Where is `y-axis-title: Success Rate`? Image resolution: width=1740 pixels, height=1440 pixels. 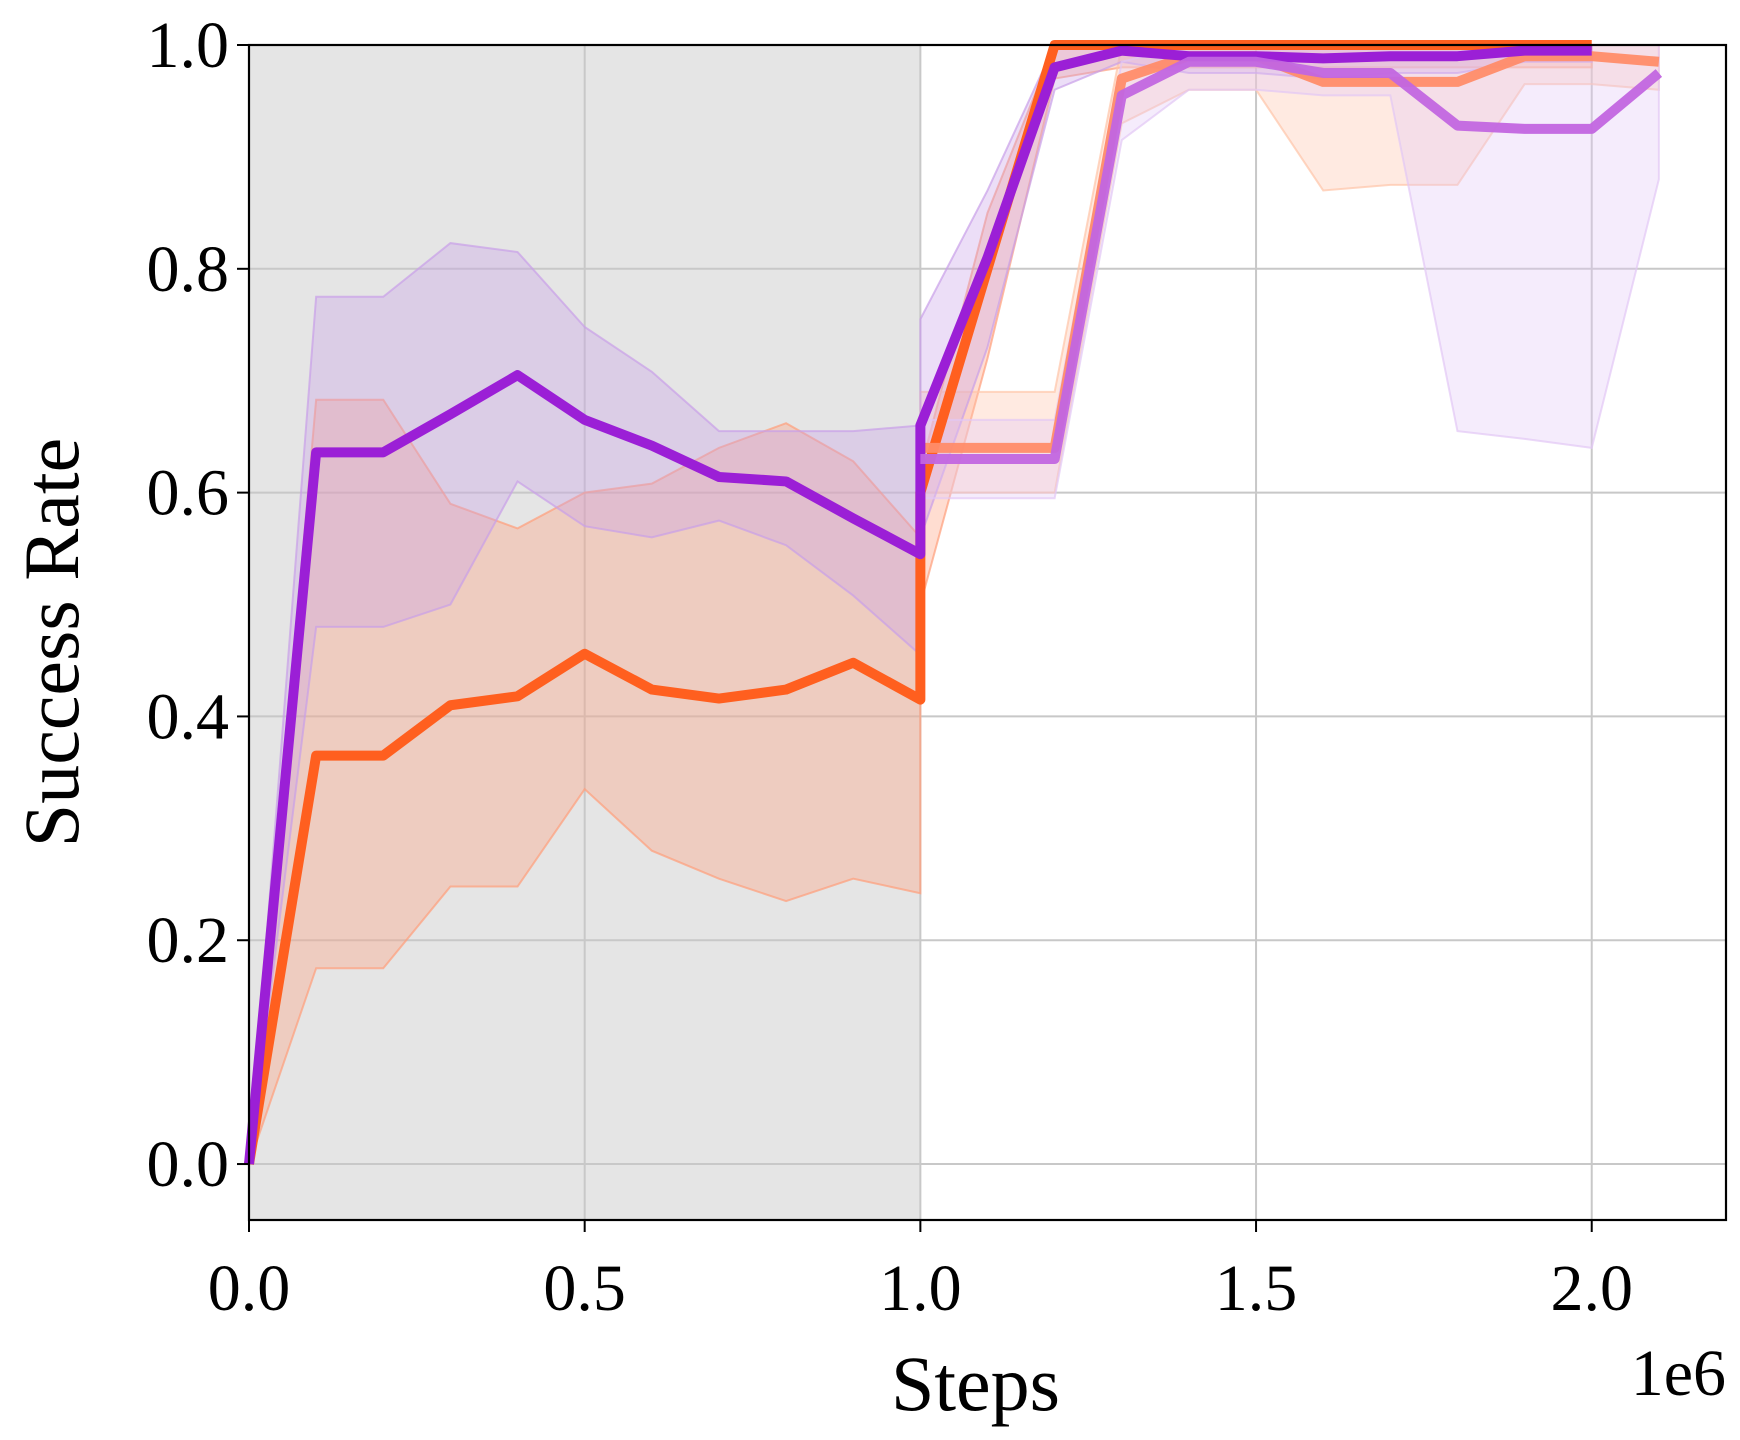 y-axis-title: Success Rate is located at coordinates (51, 642).